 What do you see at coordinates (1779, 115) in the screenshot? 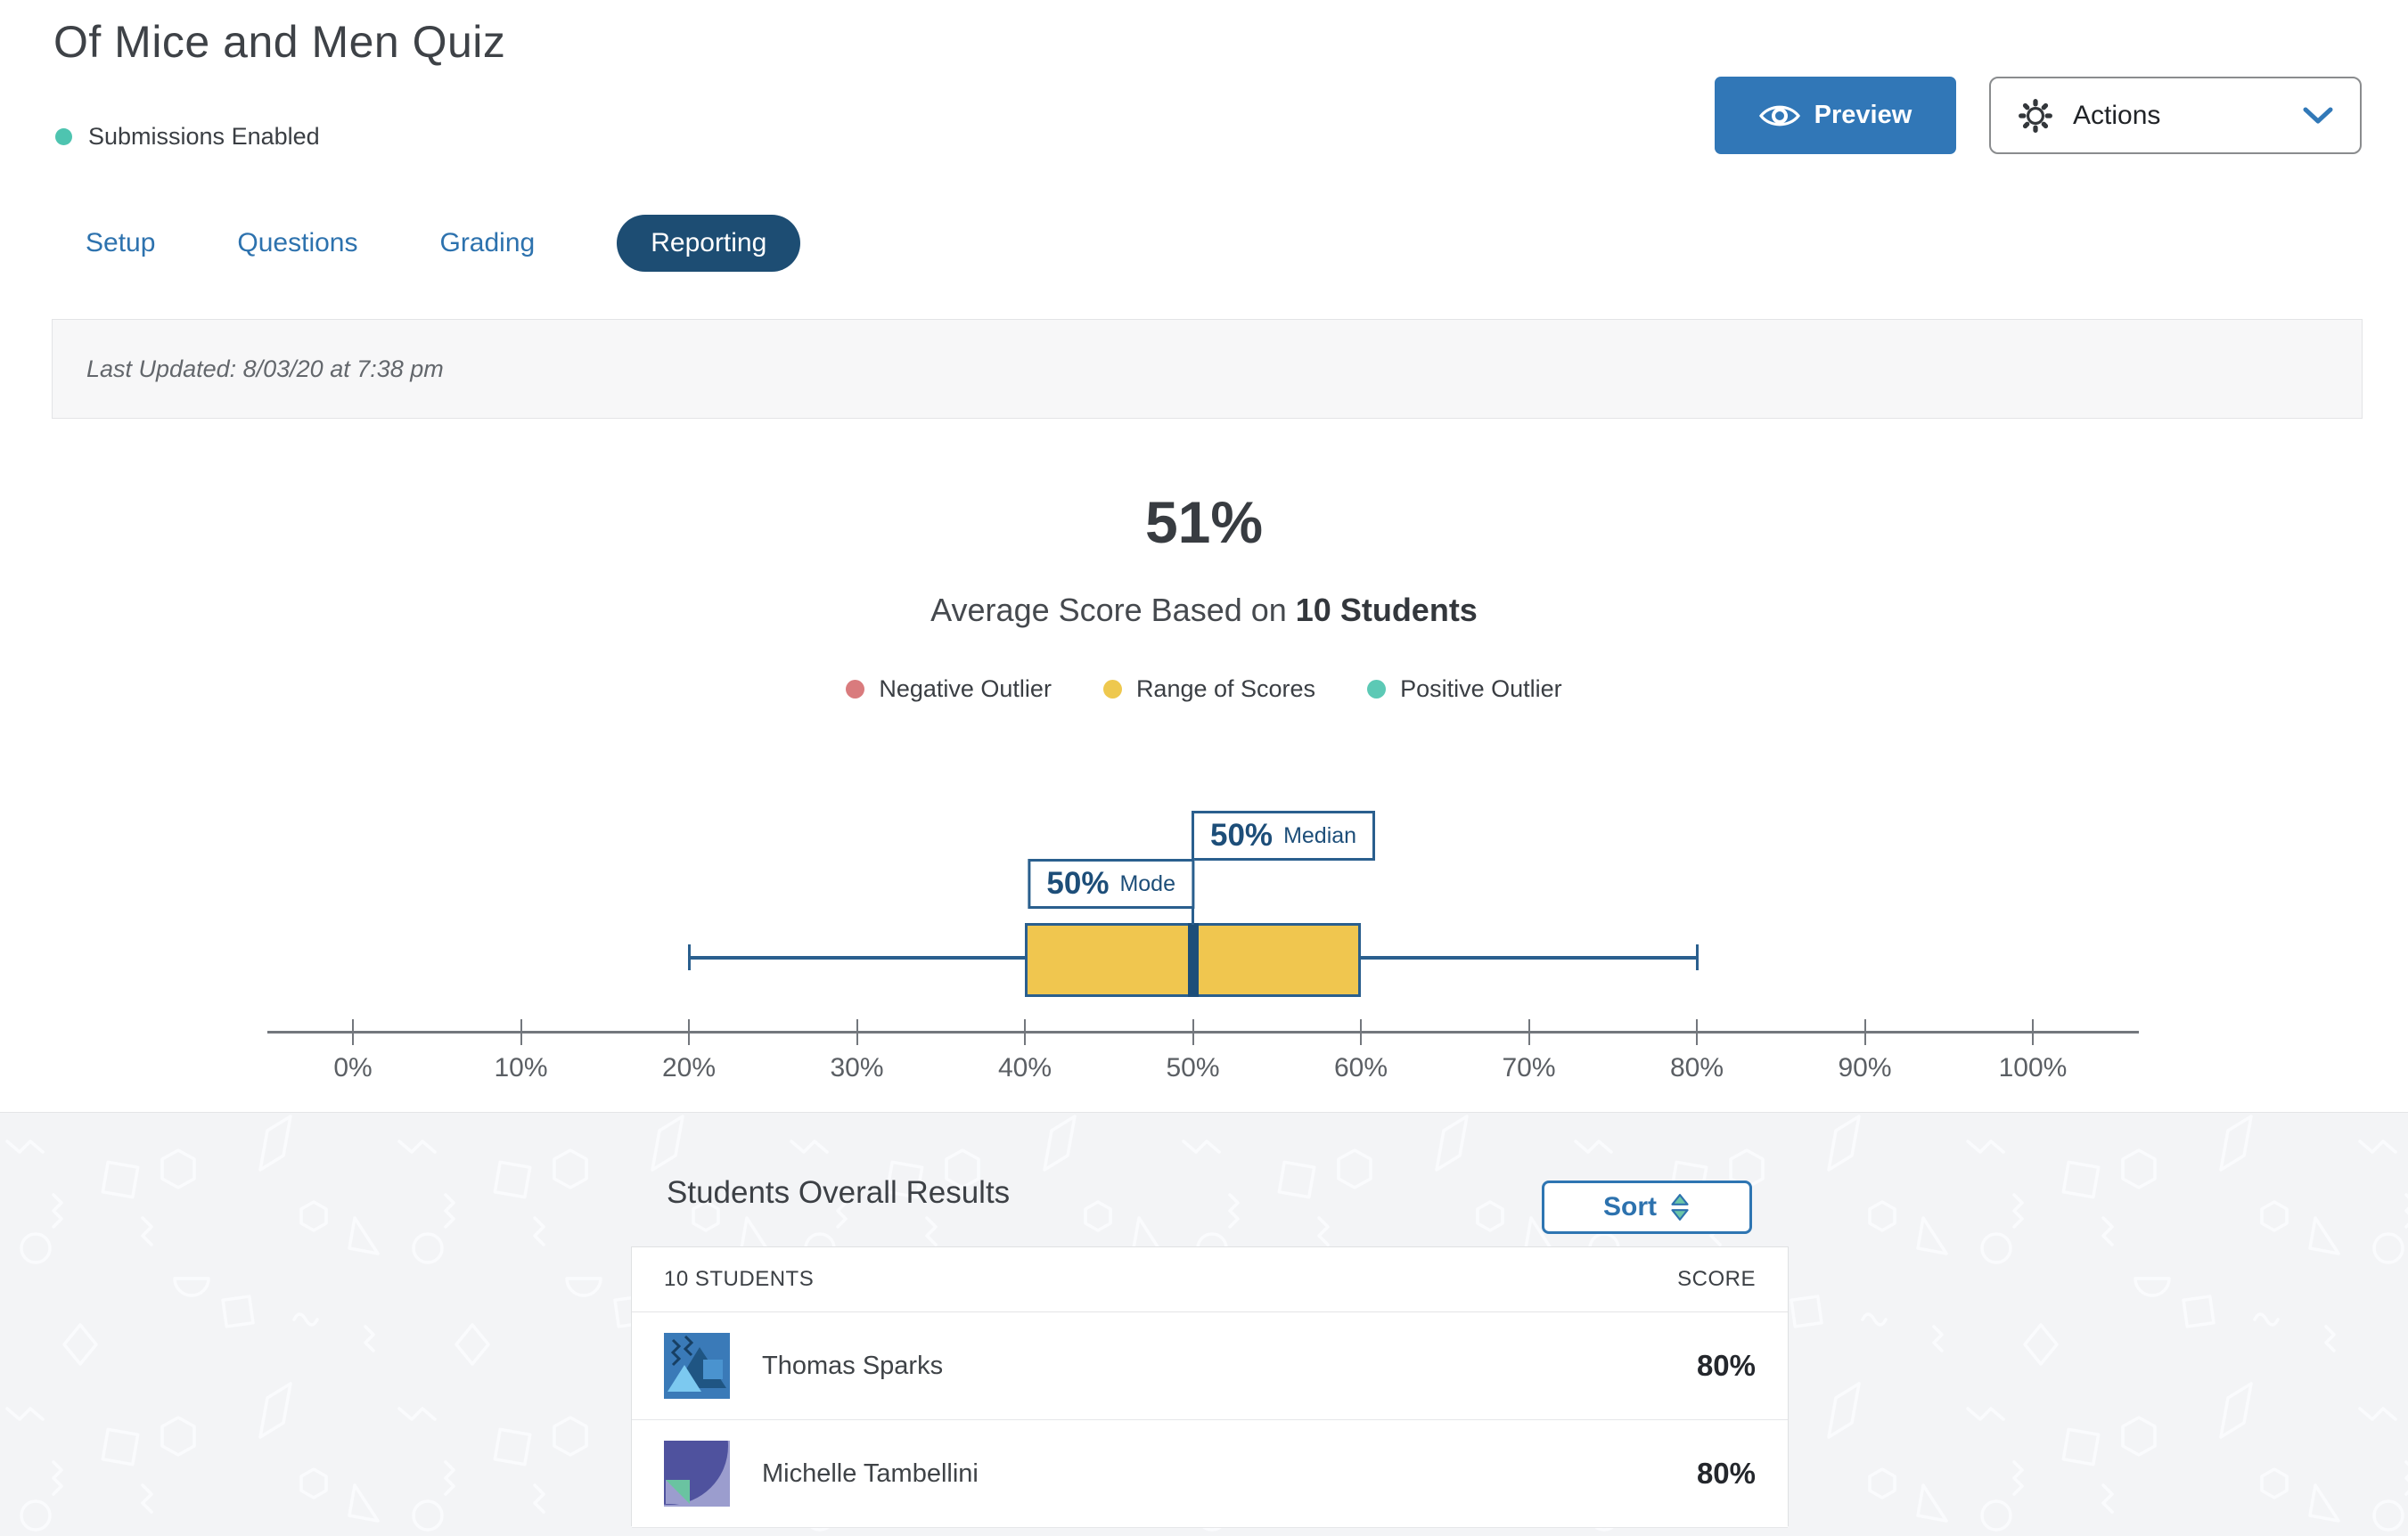
I see `eye-icon` at bounding box center [1779, 115].